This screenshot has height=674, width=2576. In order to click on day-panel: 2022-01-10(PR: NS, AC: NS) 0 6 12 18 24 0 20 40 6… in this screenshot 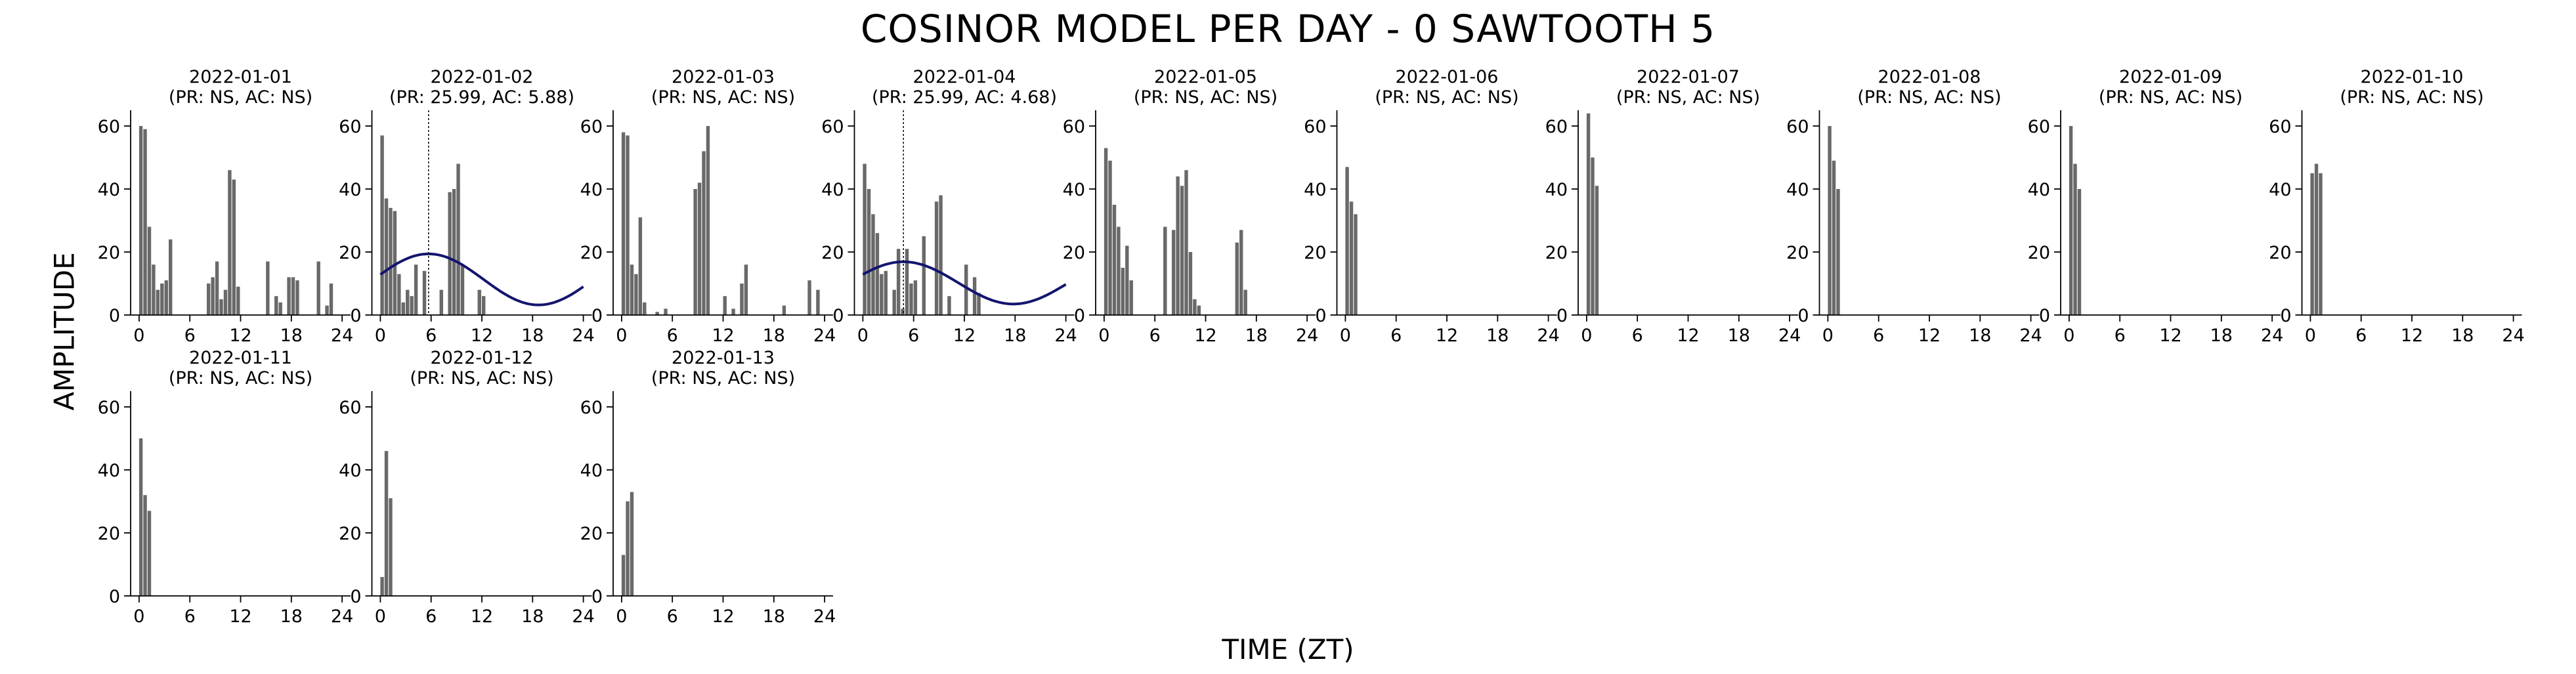, I will do `click(2397, 206)`.